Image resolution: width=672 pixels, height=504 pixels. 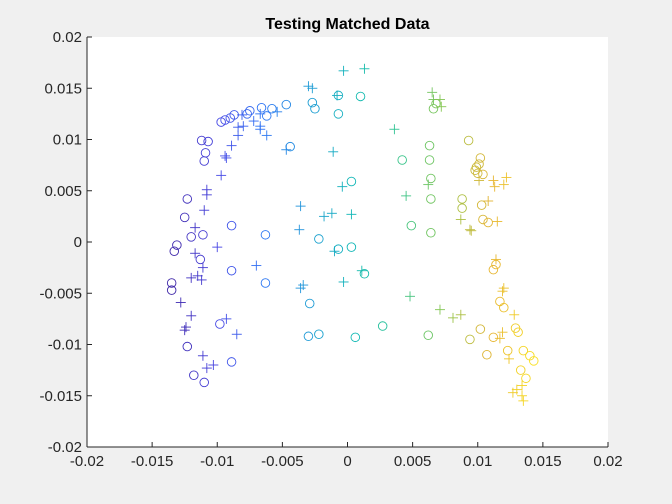 I want to click on x-tick-label: 0.005, so click(x=413, y=461).